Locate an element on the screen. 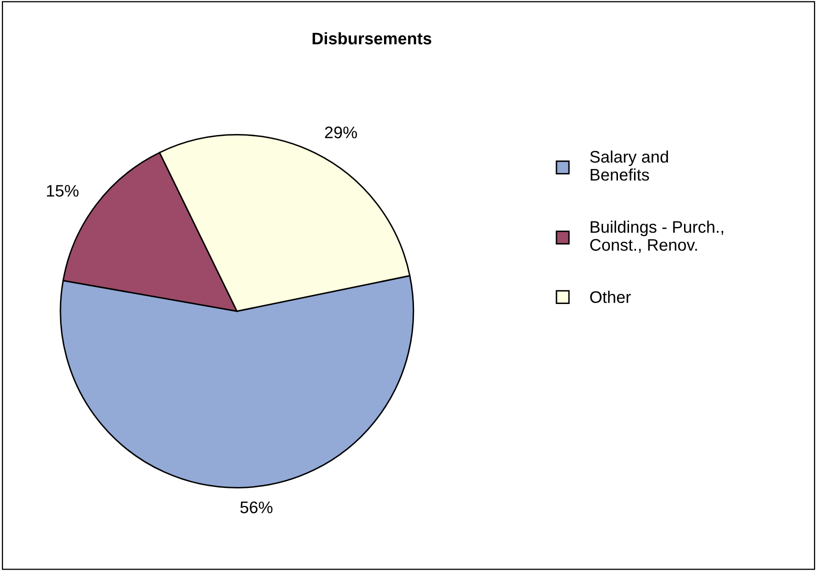 The image size is (817, 571). legend-label: Buildings - Purch., Const., Renov. is located at coordinates (657, 236).